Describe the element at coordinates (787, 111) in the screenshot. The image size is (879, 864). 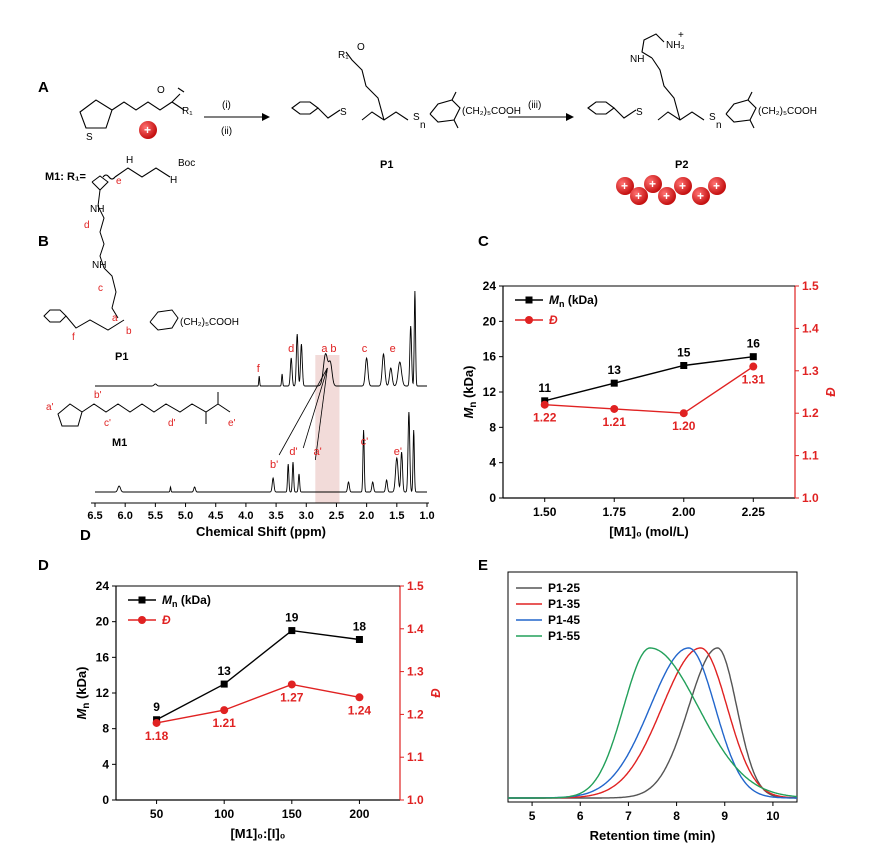
I see `p2-tail: (CH₂)₅COOH` at that location.